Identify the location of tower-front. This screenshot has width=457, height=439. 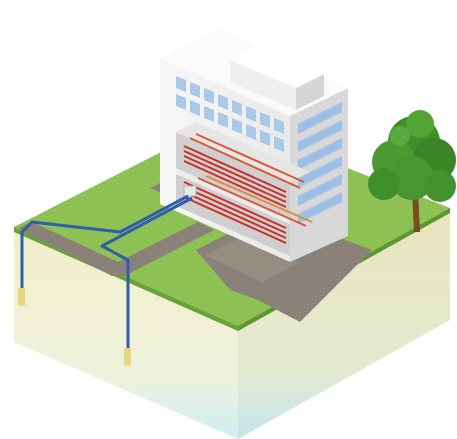
(310, 92).